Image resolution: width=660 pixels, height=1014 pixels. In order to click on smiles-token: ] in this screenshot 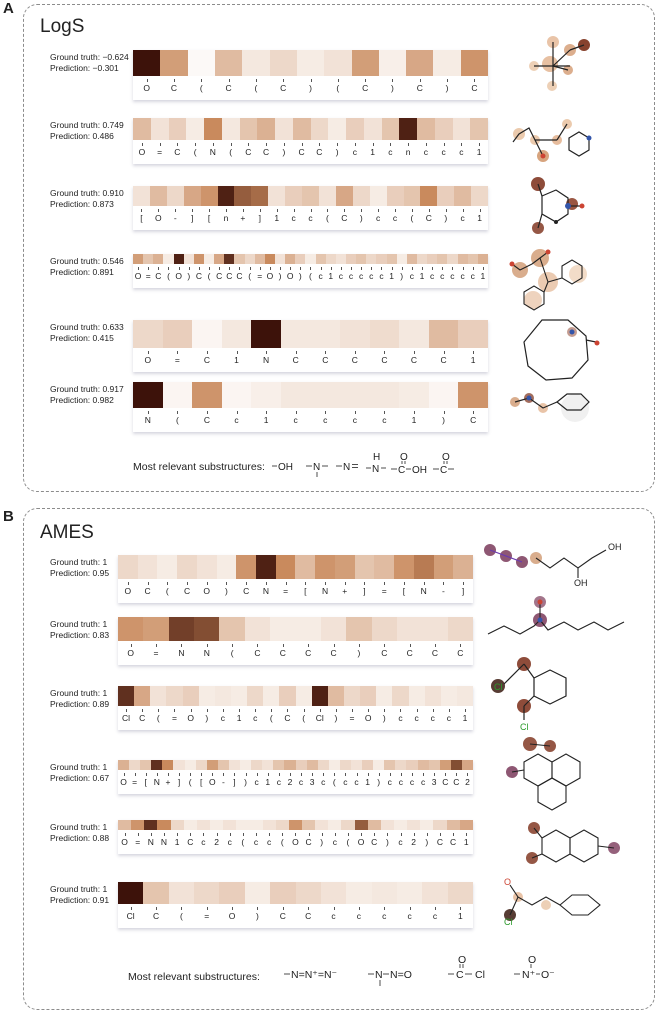, I will do `click(463, 589)`.